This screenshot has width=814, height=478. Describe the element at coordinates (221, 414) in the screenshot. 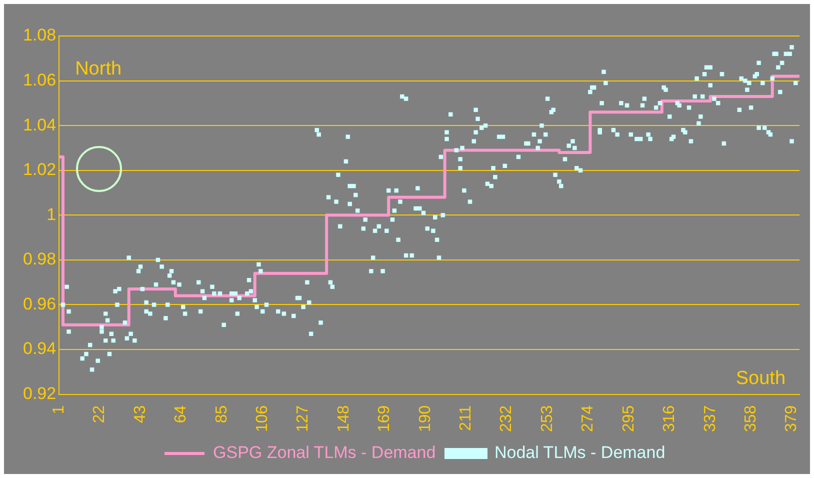

I see `x-tick-label: 85` at that location.